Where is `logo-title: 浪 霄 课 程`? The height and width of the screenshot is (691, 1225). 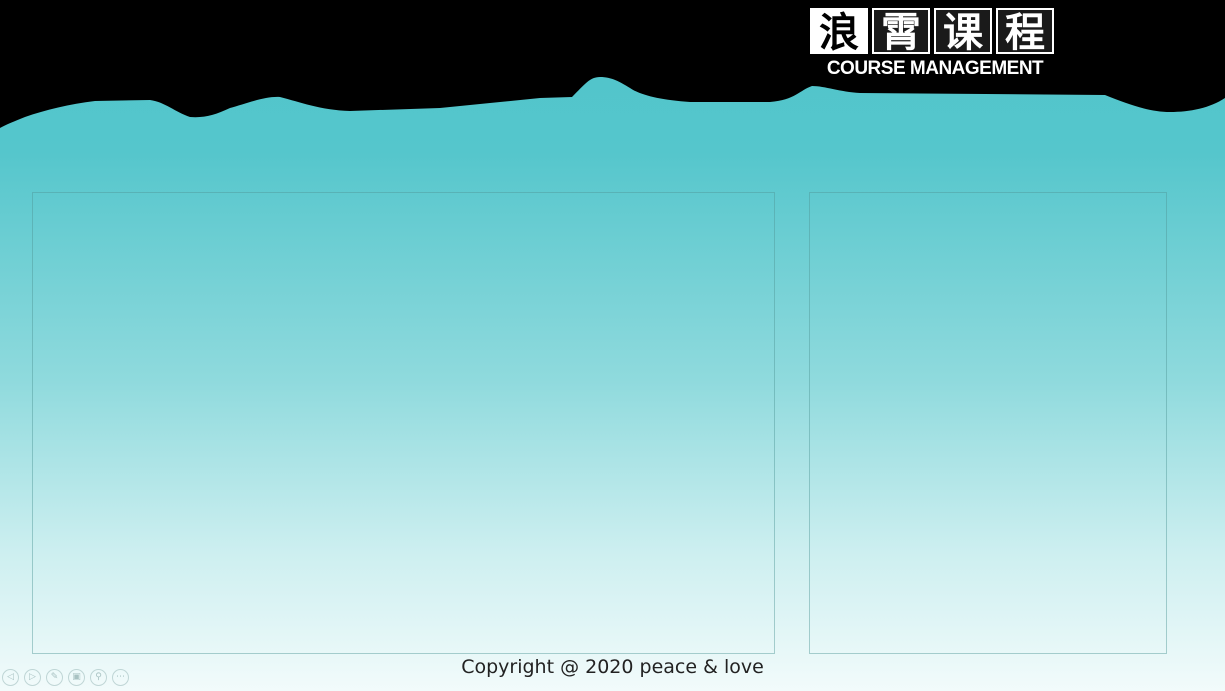
logo-title: 浪 霄 课 程 is located at coordinates (935, 32).